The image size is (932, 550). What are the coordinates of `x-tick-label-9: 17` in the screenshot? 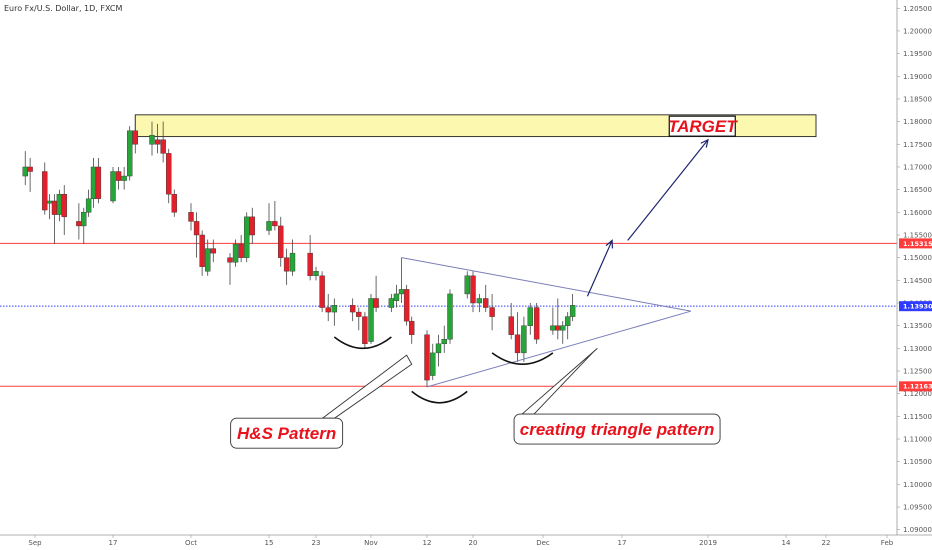 It's located at (622, 543).